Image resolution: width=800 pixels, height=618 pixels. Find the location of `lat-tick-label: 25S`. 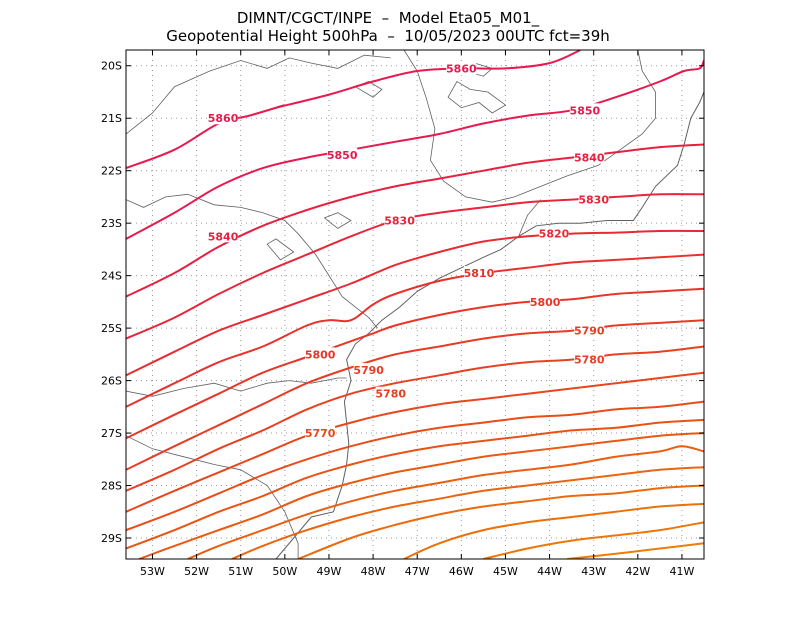

lat-tick-label: 25S is located at coordinates (111, 328).